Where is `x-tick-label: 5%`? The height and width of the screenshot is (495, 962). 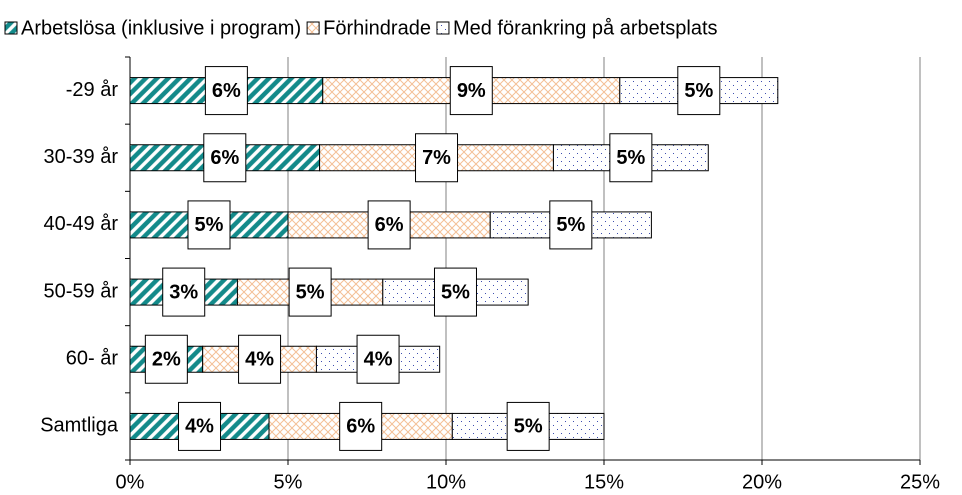
x-tick-label: 5% is located at coordinates (288, 482).